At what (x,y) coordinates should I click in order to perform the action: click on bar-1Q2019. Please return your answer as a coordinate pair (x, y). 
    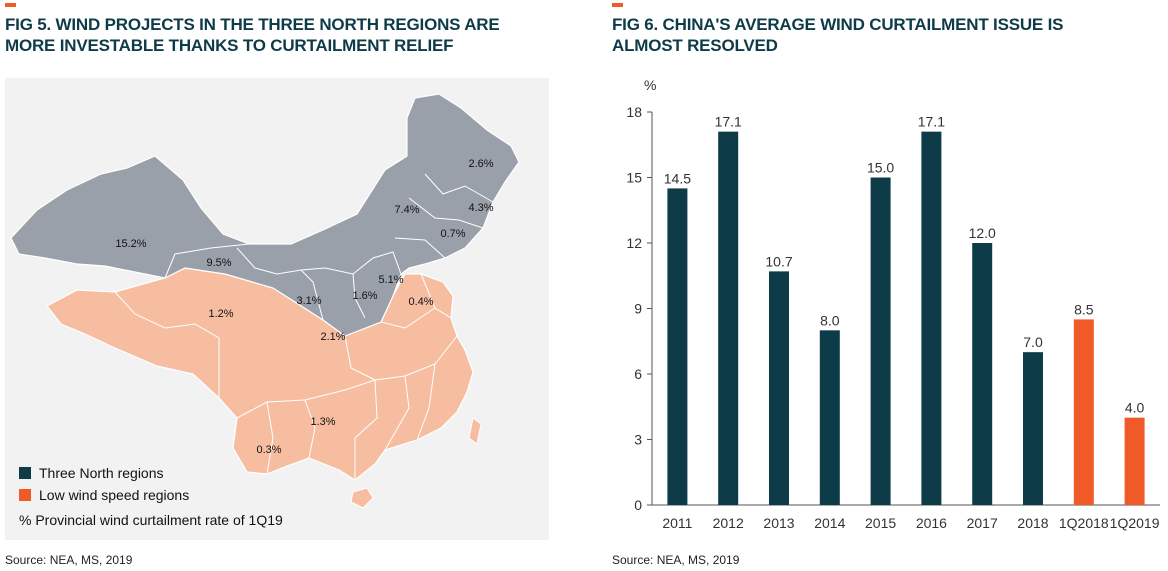
    Looking at the image, I should click on (1134, 461).